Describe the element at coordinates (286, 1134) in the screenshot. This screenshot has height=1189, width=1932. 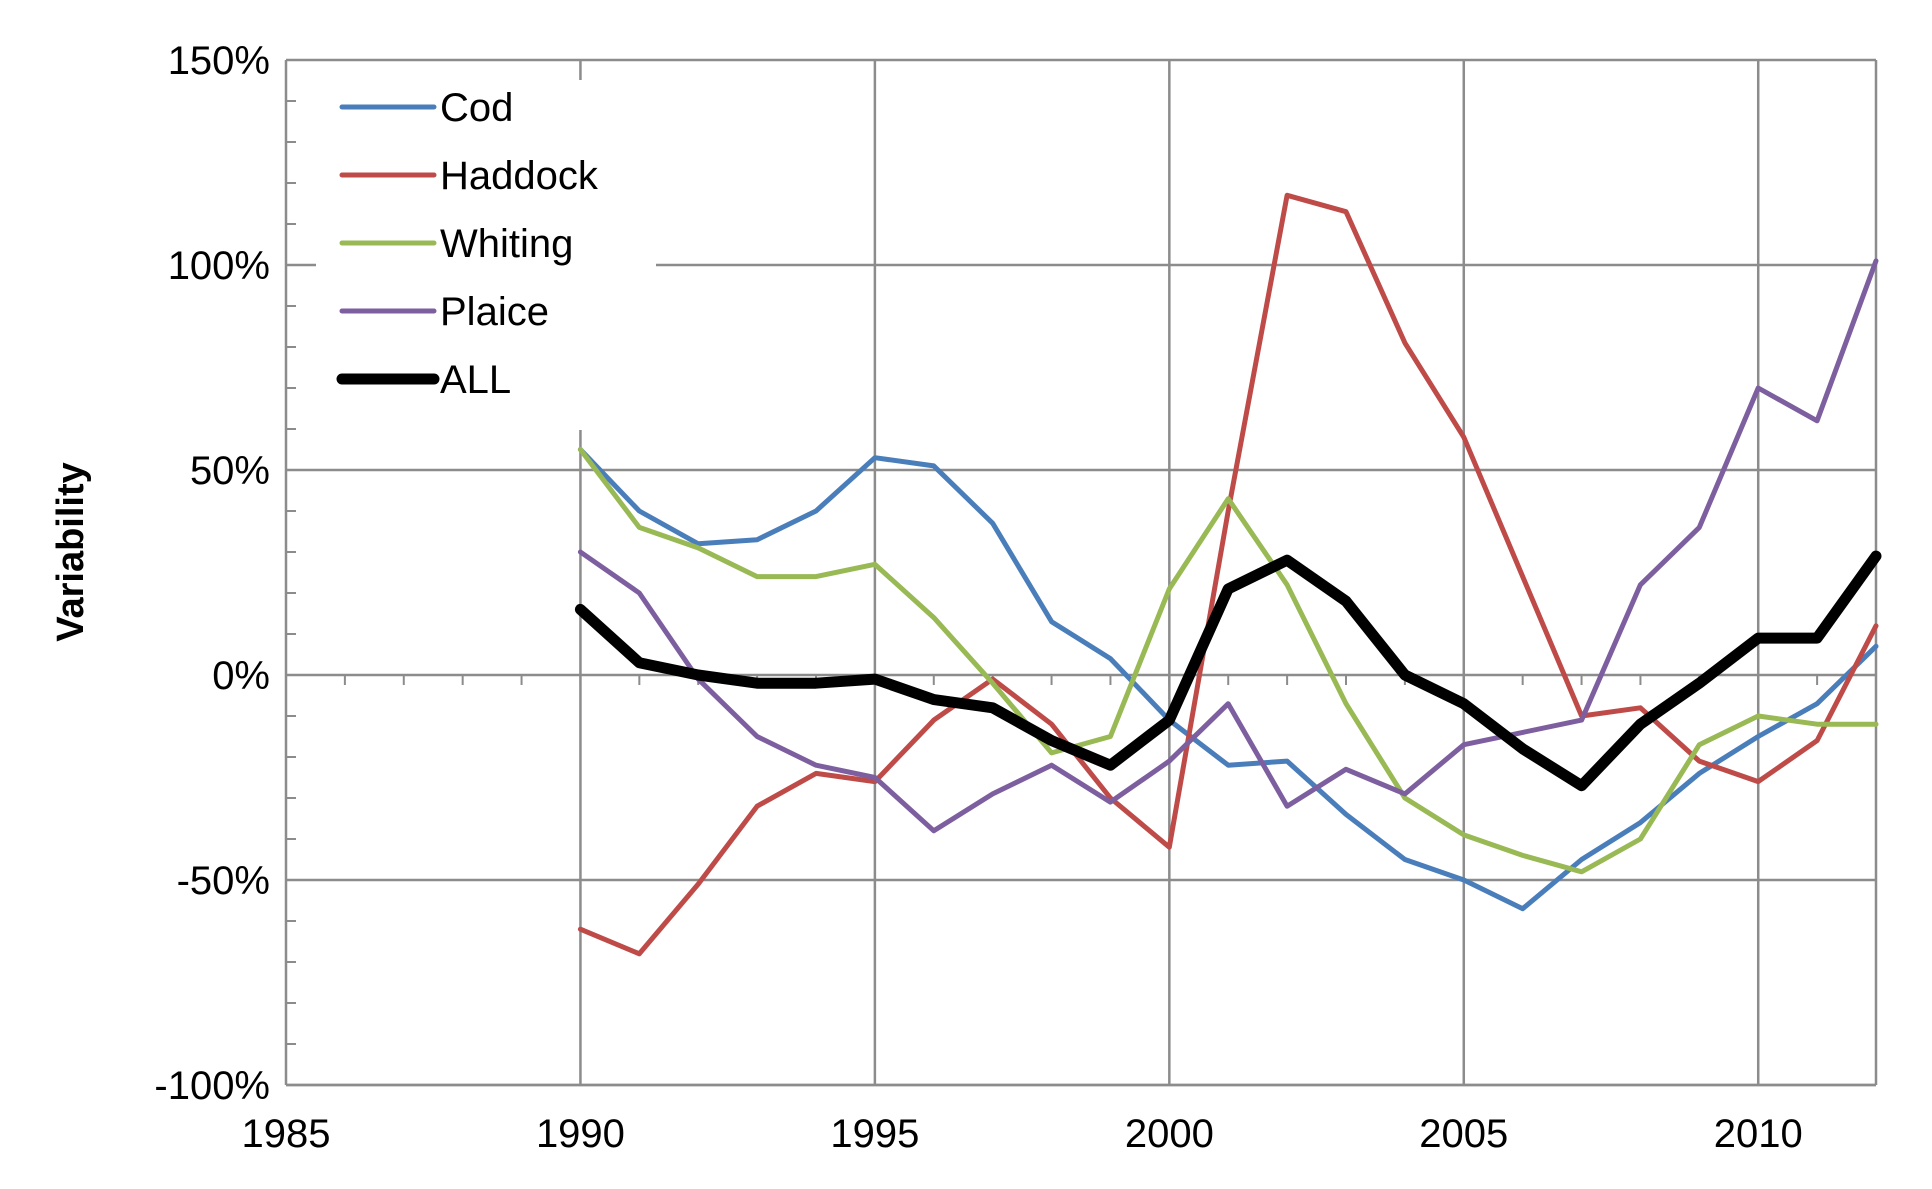
I see `x-tick-label: 1985` at that location.